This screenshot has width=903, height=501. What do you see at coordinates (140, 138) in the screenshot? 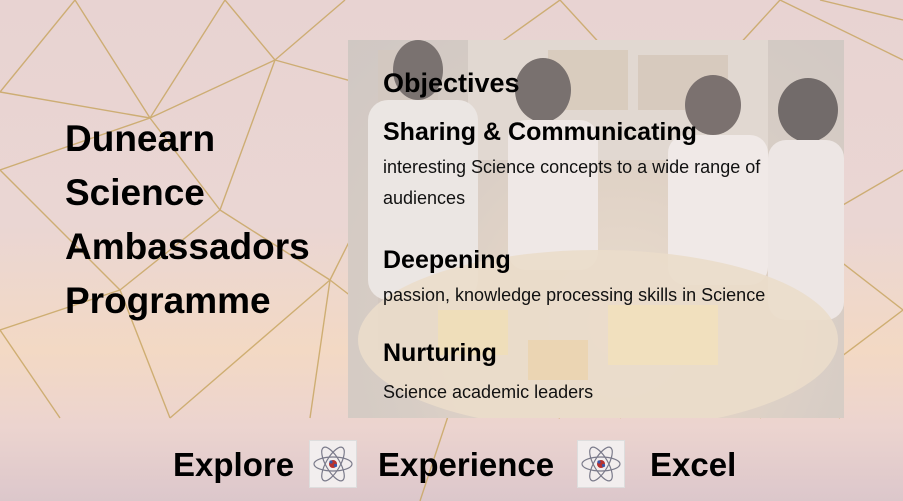
I see `title-line-1: Dunearn` at bounding box center [140, 138].